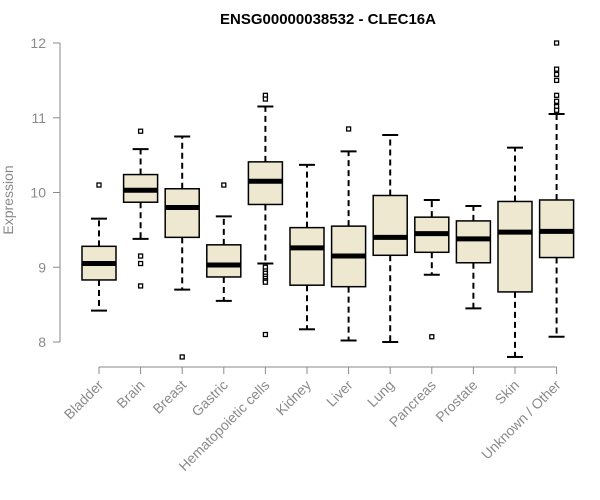 This screenshot has width=600, height=500. What do you see at coordinates (265, 215) in the screenshot?
I see `box-hematopoietic-cells` at bounding box center [265, 215].